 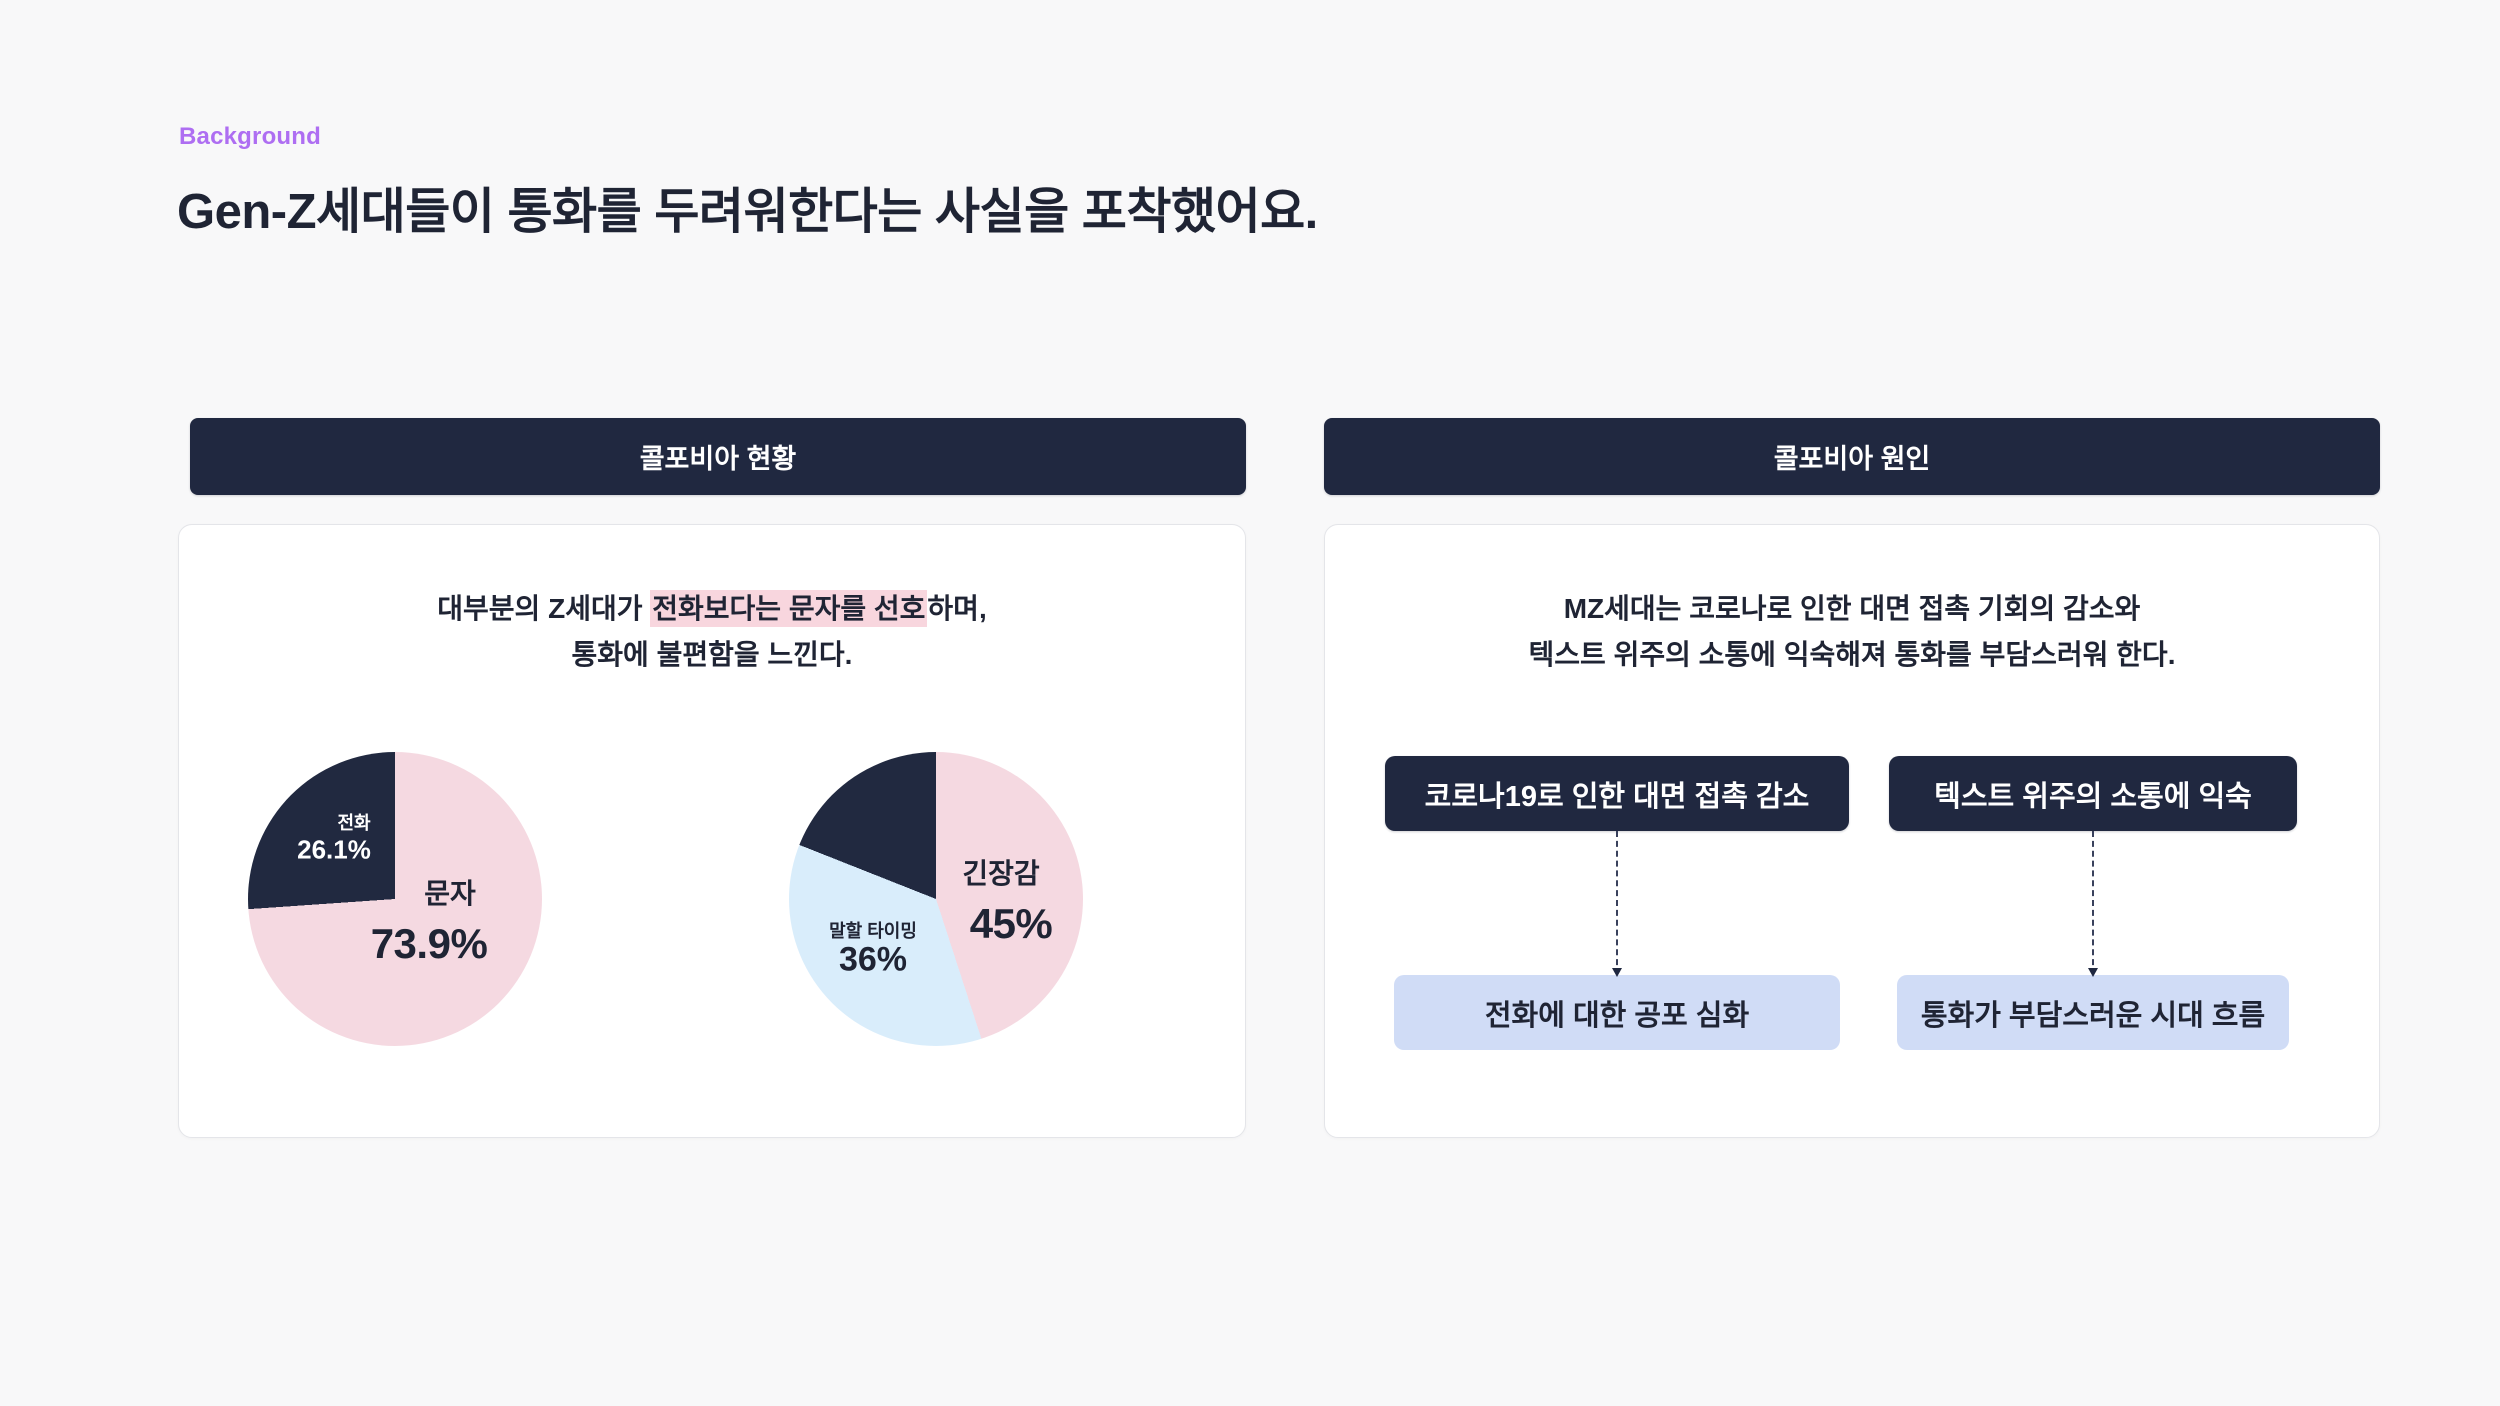 What do you see at coordinates (718, 459) in the screenshot?
I see `status-section-header-label: 콜포비아 현황` at bounding box center [718, 459].